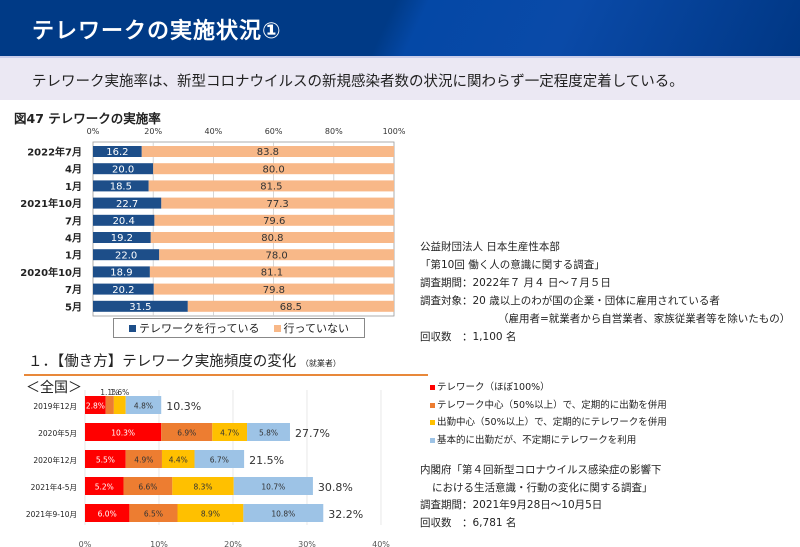 The width and height of the screenshot is (800, 547). What do you see at coordinates (394, 131) in the screenshot?
I see `x-tick-label: 100%` at bounding box center [394, 131].